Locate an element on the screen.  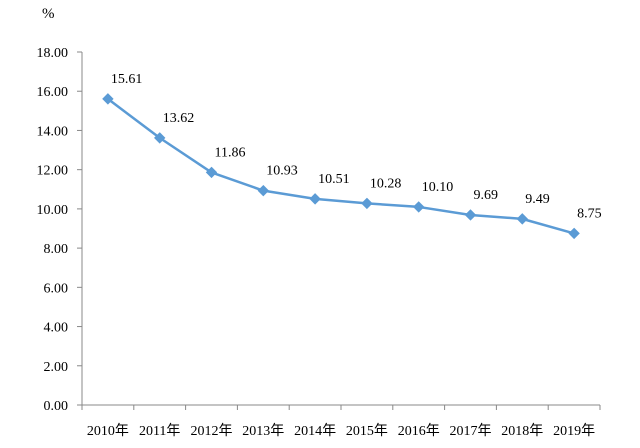
x-tick-label: 2017年 is located at coordinates (471, 431).